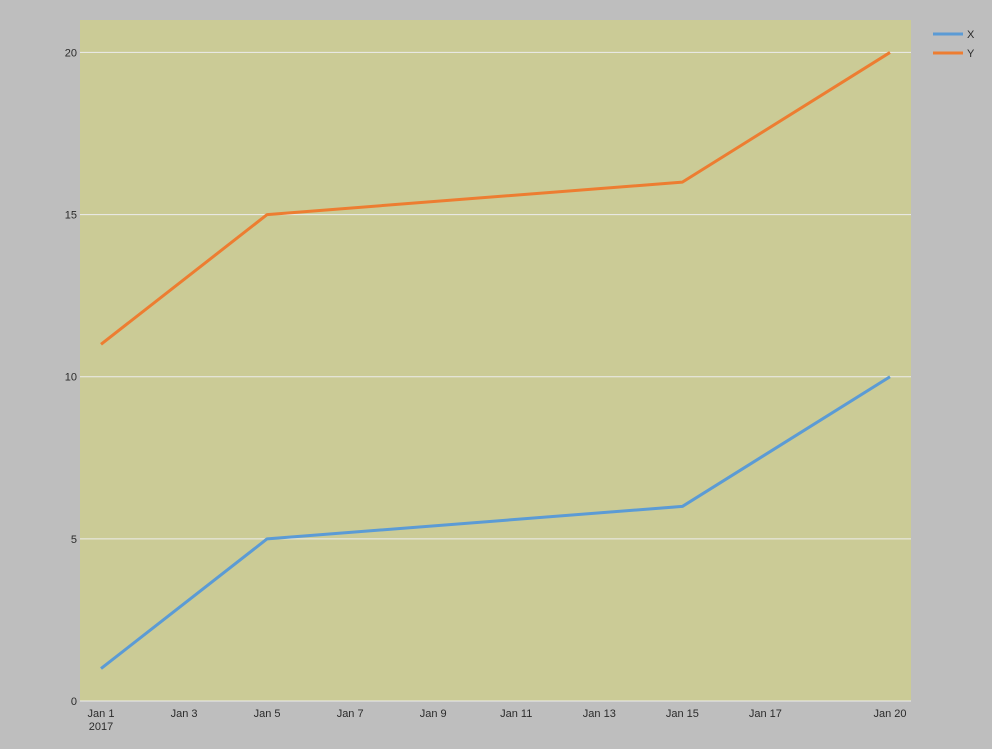 Image resolution: width=992 pixels, height=749 pixels. I want to click on x-tick-label: Jan 11, so click(516, 714).